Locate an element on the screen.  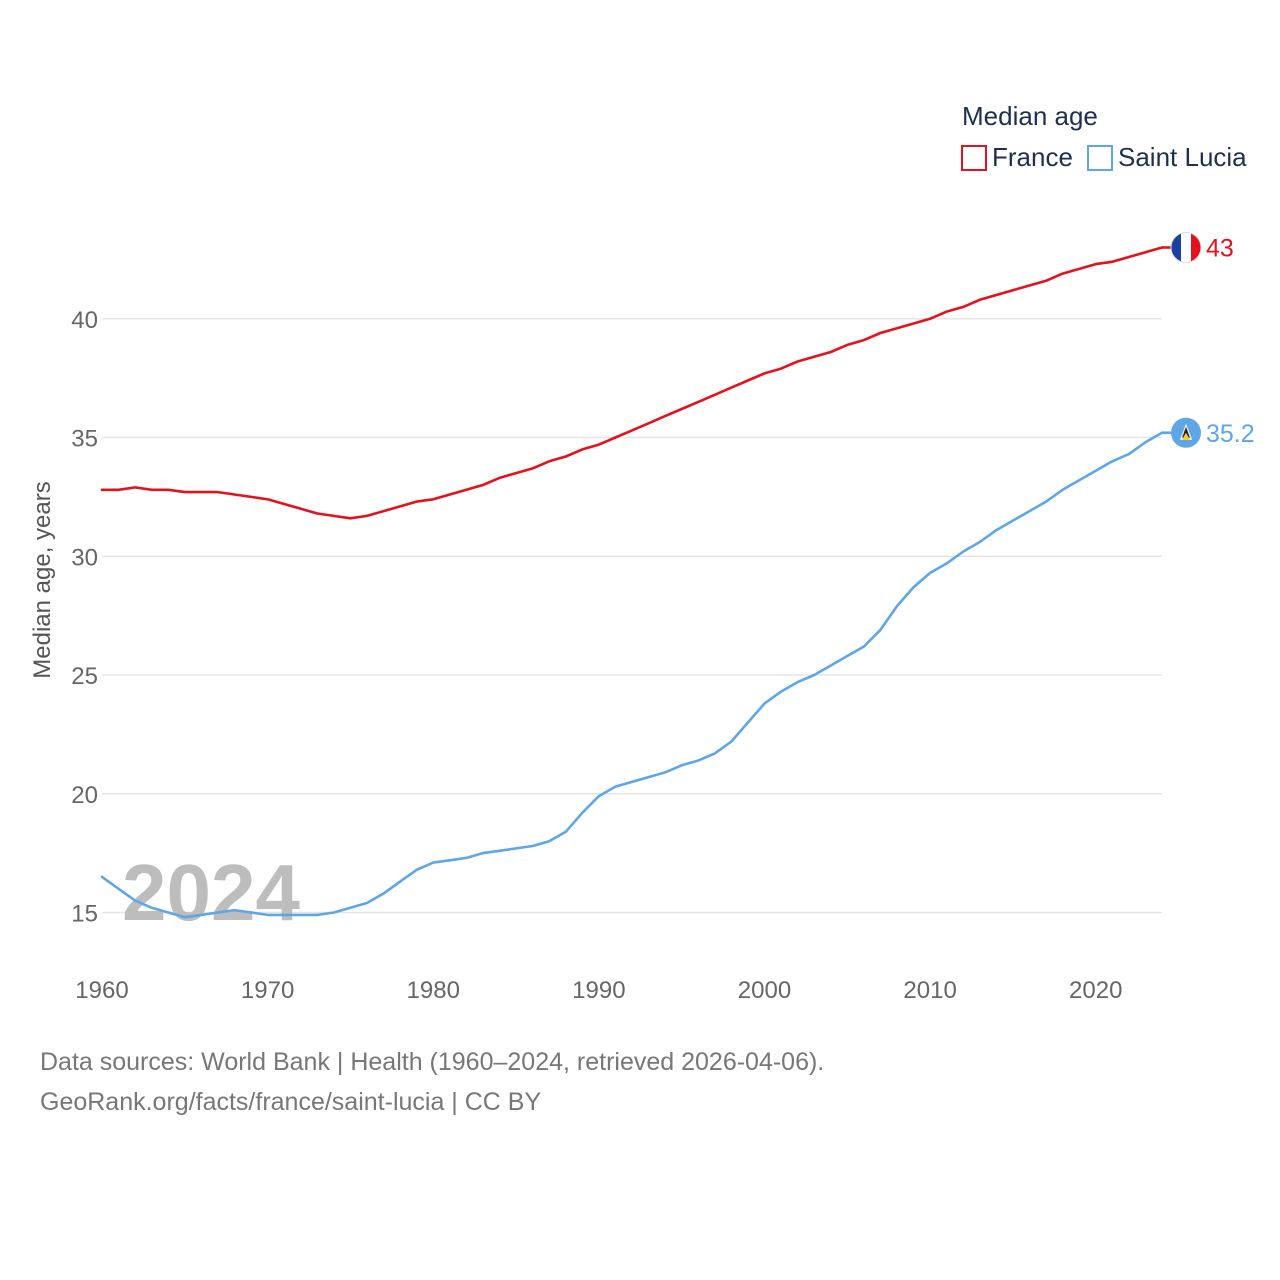
x-tick-label: 2010 is located at coordinates (929, 990).